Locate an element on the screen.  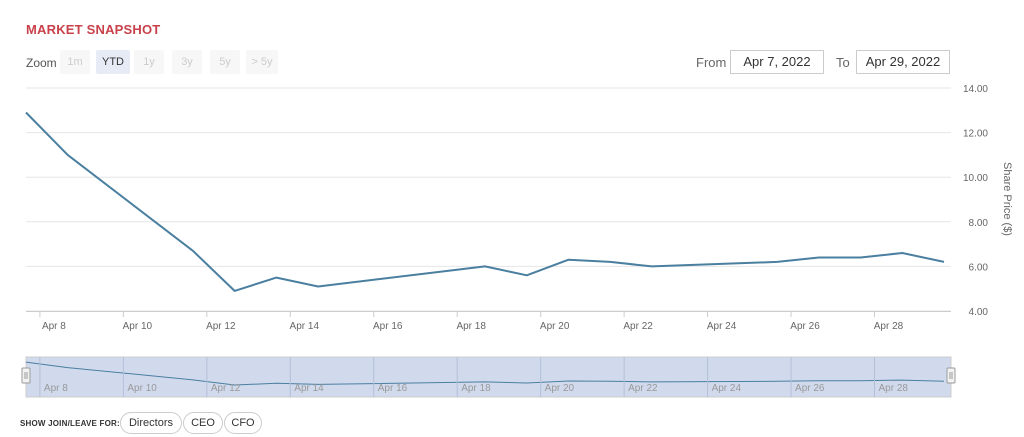
x-tick-label: Apr 26 is located at coordinates (805, 326).